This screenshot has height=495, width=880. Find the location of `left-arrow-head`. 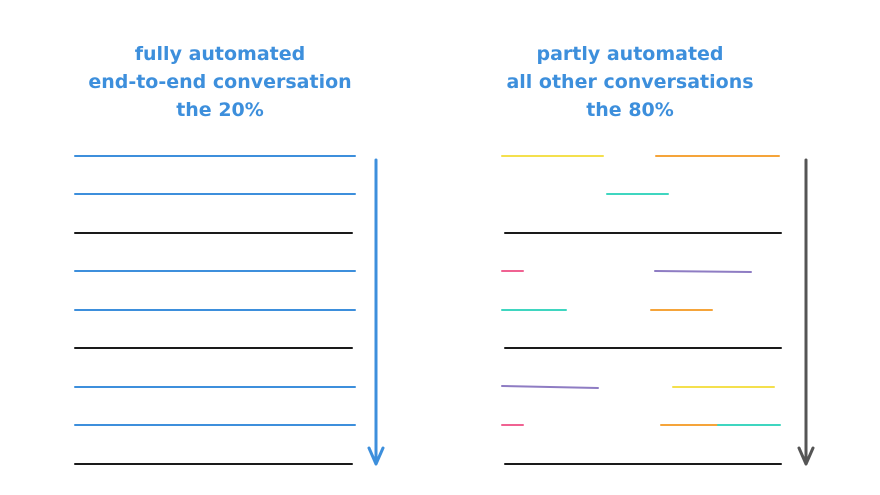

left-arrow-head is located at coordinates (376, 456).